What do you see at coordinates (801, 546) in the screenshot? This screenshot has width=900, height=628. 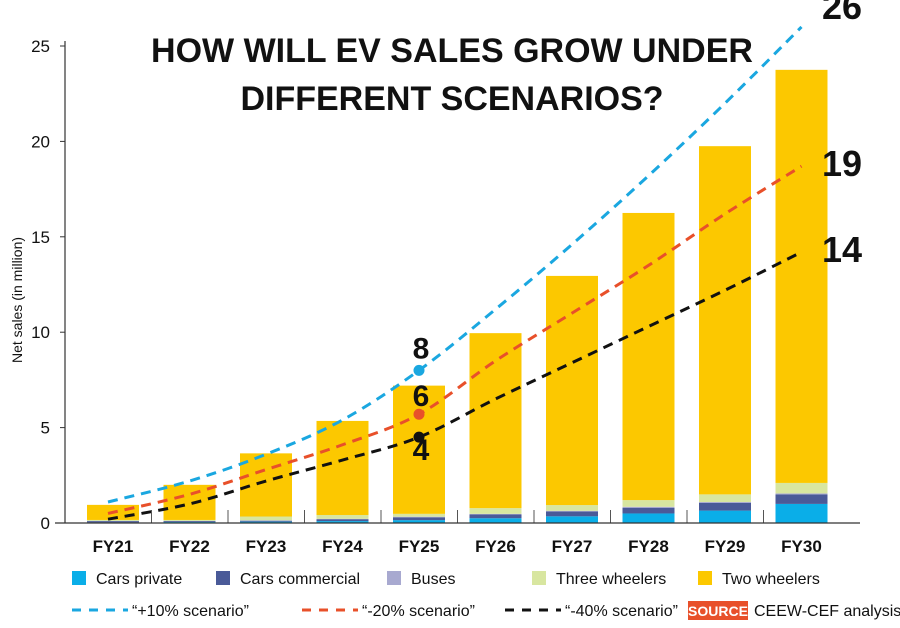 I see `x-tick-label: FY30` at bounding box center [801, 546].